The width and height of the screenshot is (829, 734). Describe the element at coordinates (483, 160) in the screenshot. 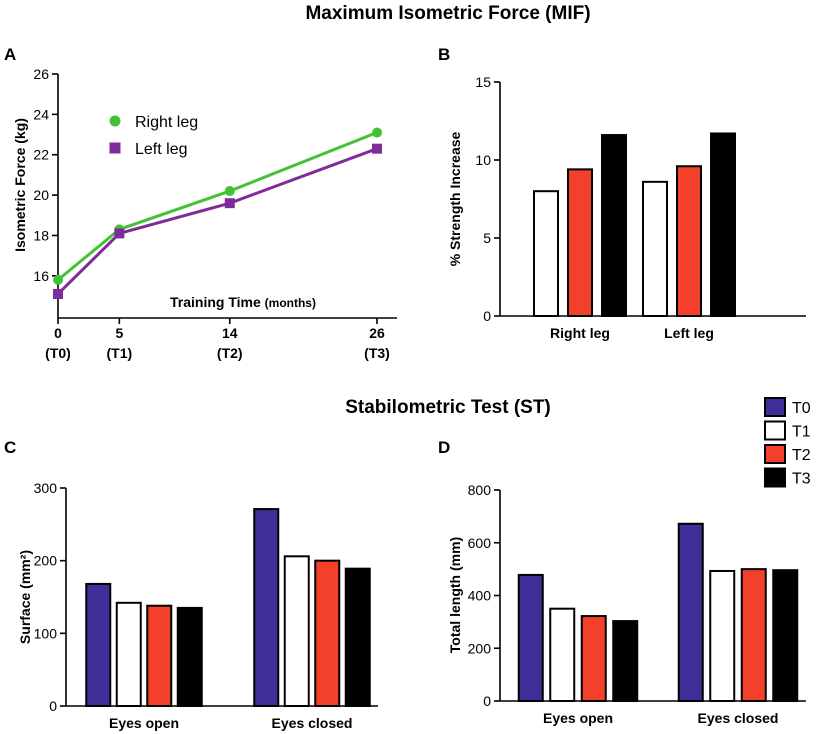

I see `y-tick-label: 10` at that location.